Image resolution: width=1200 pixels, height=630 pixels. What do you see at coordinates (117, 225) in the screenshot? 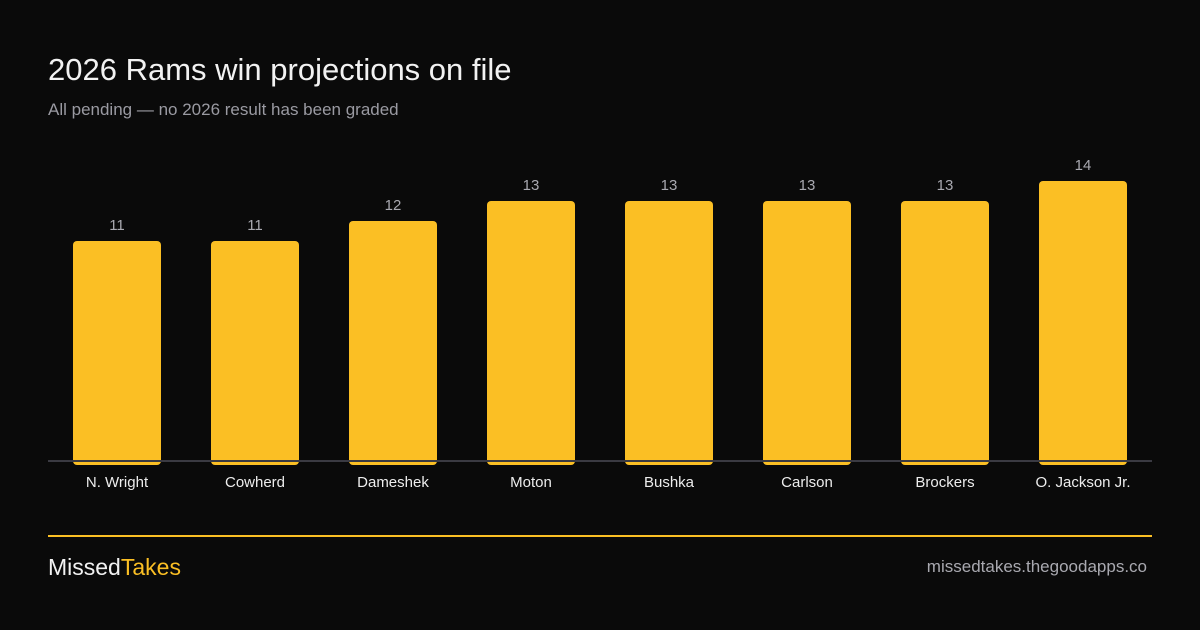
I see `bar-value-label-0: 11` at bounding box center [117, 225].